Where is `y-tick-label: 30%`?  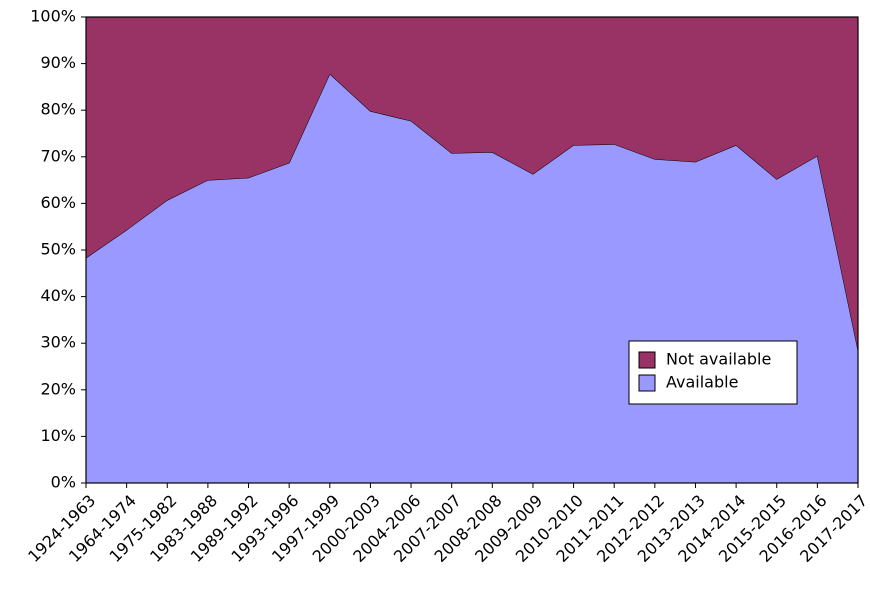 y-tick-label: 30% is located at coordinates (58, 342).